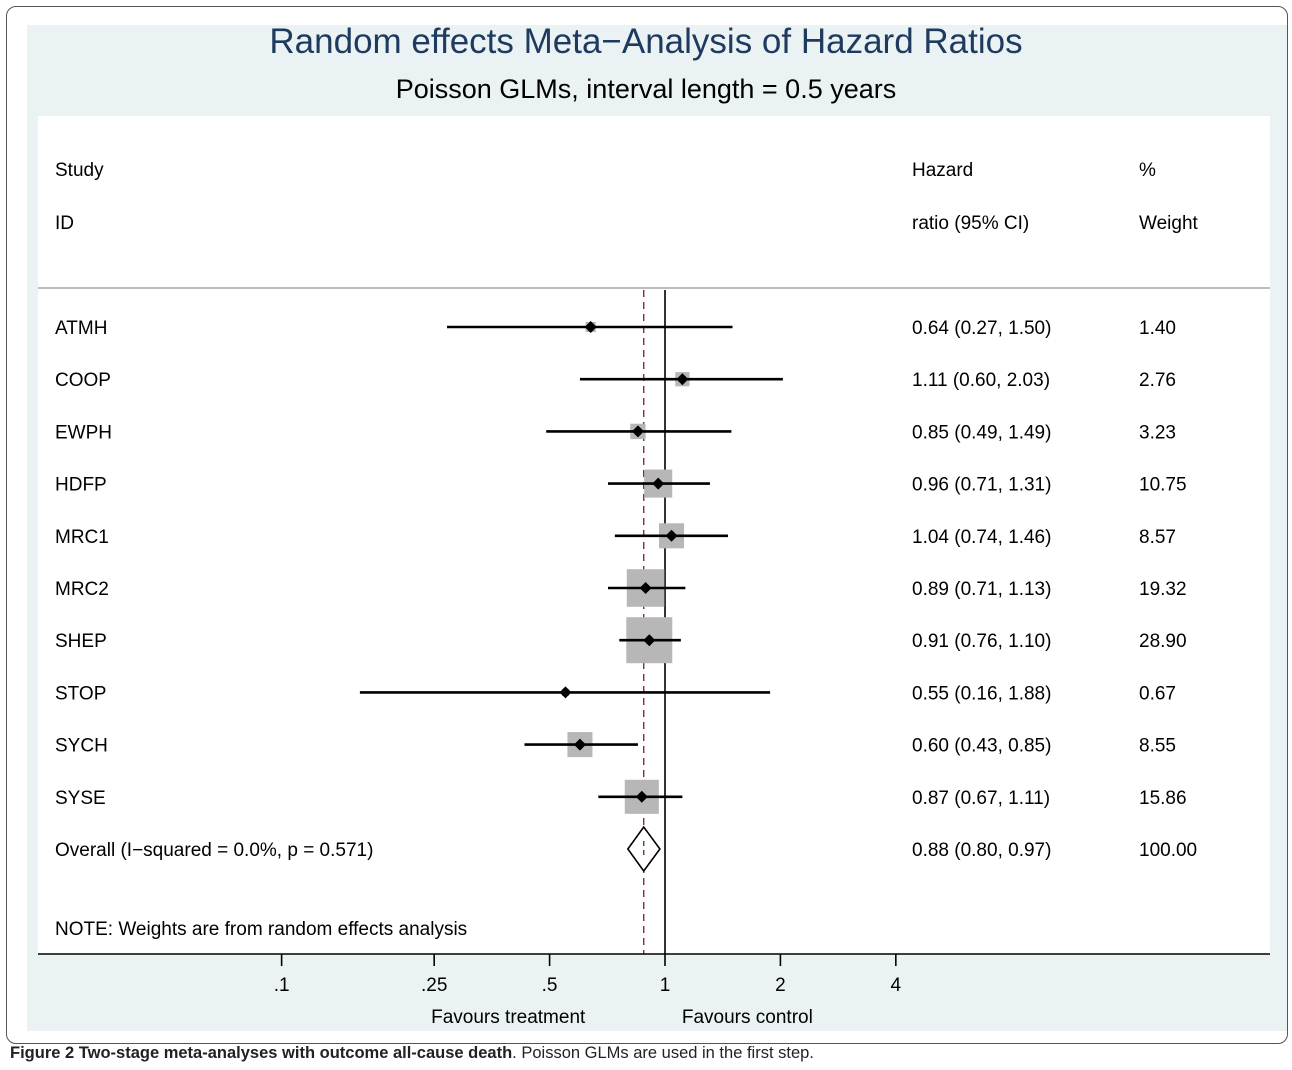 The height and width of the screenshot is (1070, 1292). Describe the element at coordinates (1163, 641) in the screenshot. I see `study-weight-label: 28.90` at that location.